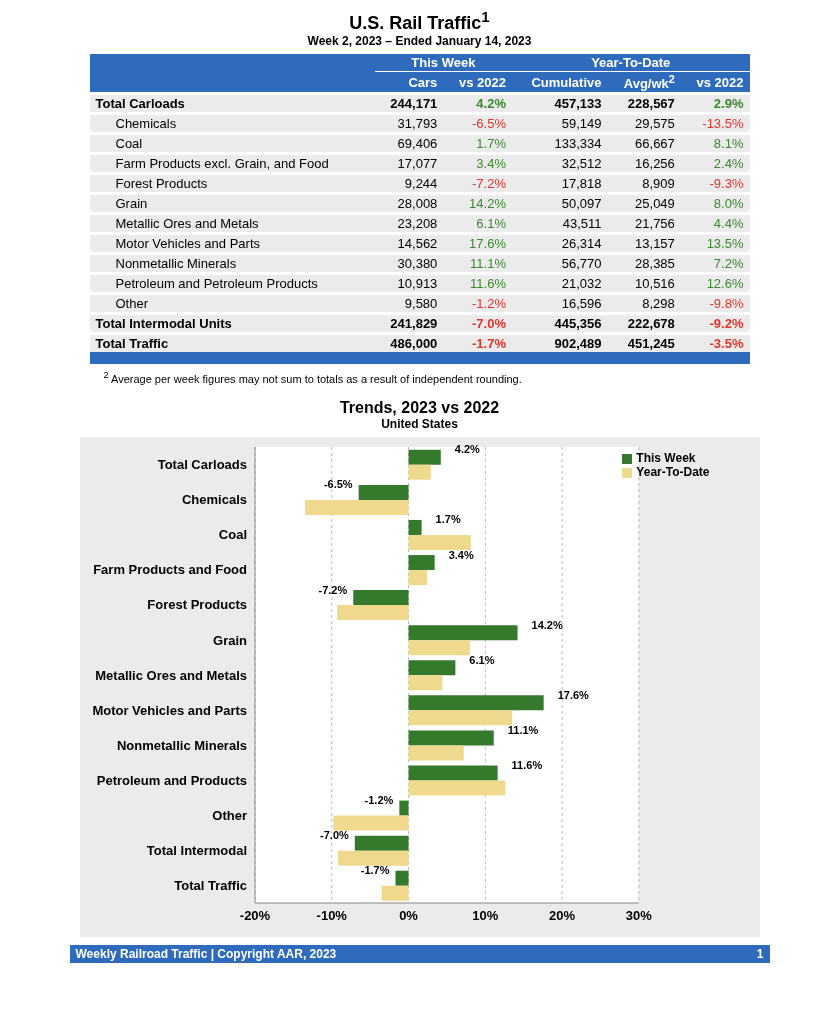 This screenshot has height=1024, width=839. What do you see at coordinates (581, 204) in the screenshot?
I see `data-label: 50,097` at bounding box center [581, 204].